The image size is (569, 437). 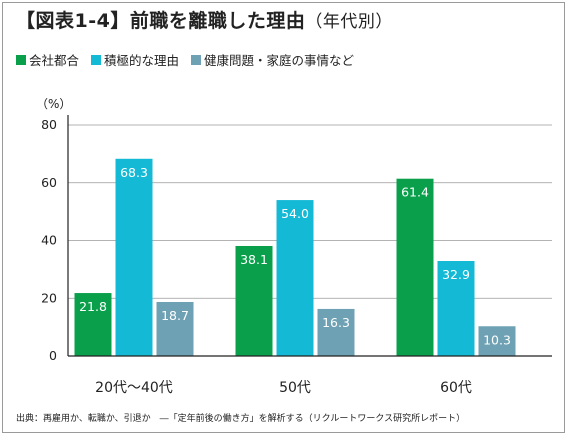 I want to click on x-category-label: 20代〜40代, so click(x=134, y=388).